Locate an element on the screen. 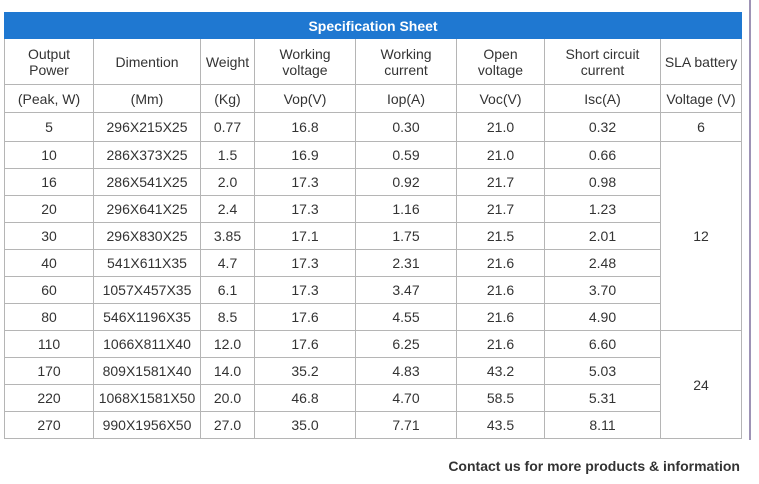 The width and height of the screenshot is (759, 484). data-cell: 6.60 is located at coordinates (602, 344).